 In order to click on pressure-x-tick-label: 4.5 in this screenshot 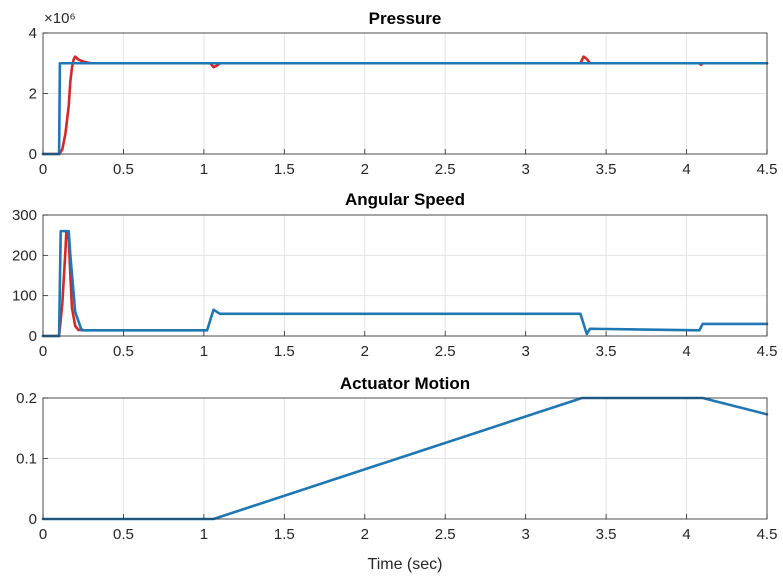, I will do `click(767, 169)`.